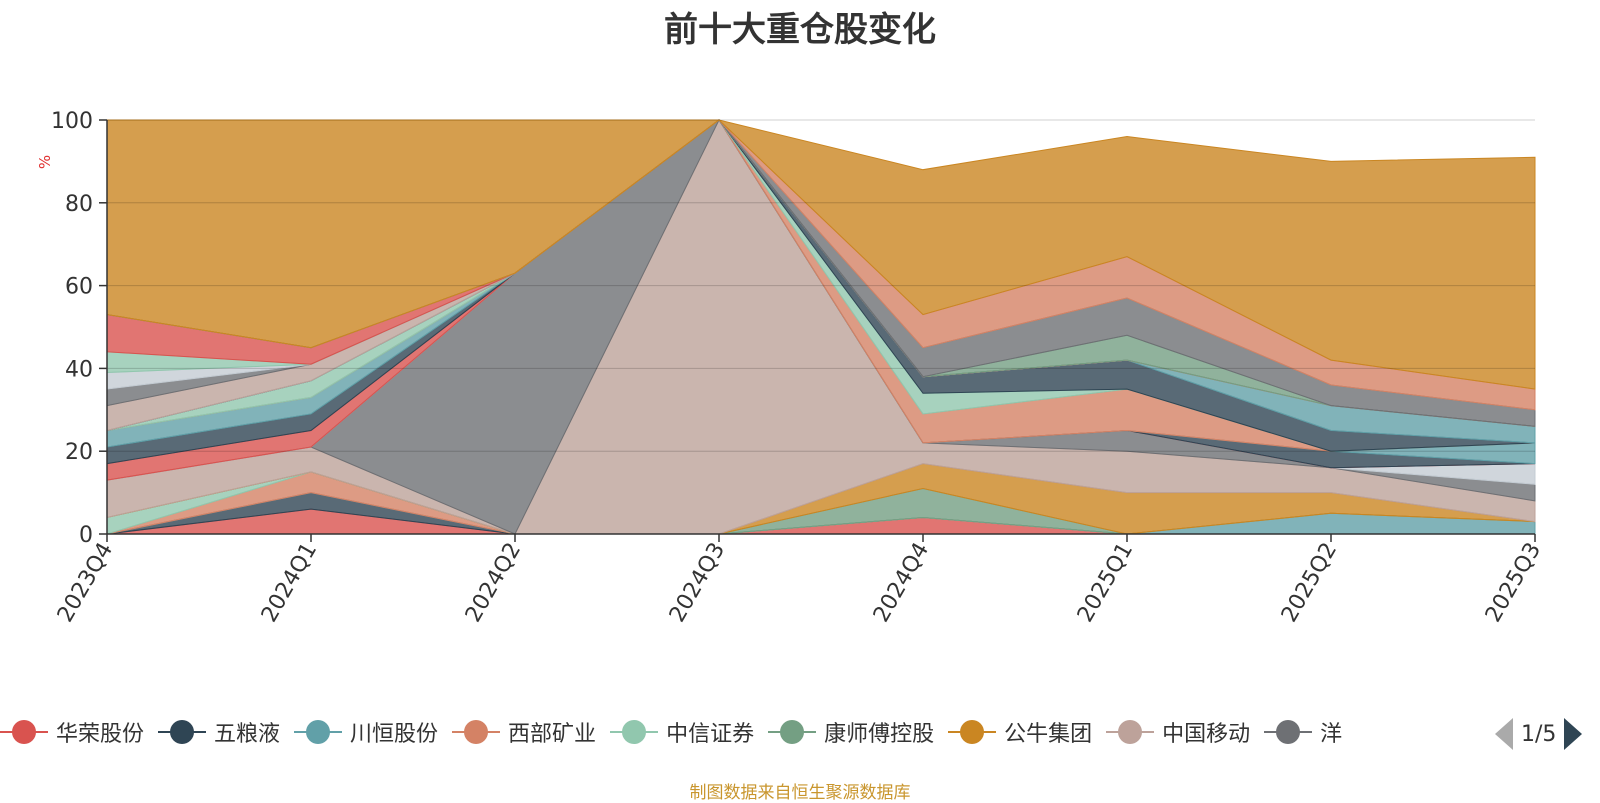  Describe the element at coordinates (247, 734) in the screenshot. I see `legend-label: 五粮液` at that location.